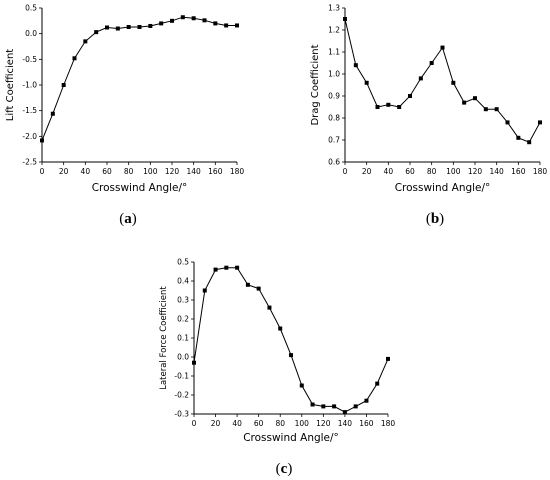 This screenshot has width=550, height=480. I want to click on y-tick-label: 0.1, so click(183, 338).